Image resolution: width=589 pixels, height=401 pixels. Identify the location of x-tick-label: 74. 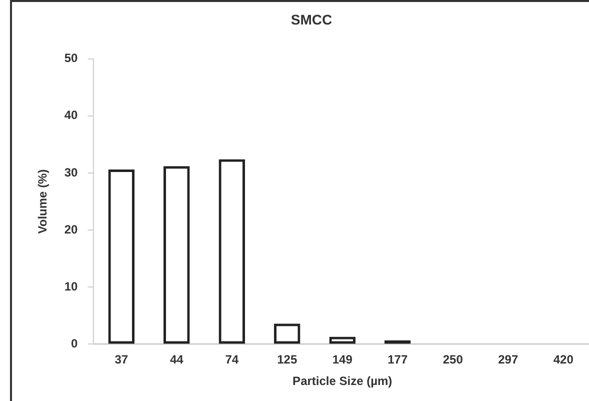
(232, 359).